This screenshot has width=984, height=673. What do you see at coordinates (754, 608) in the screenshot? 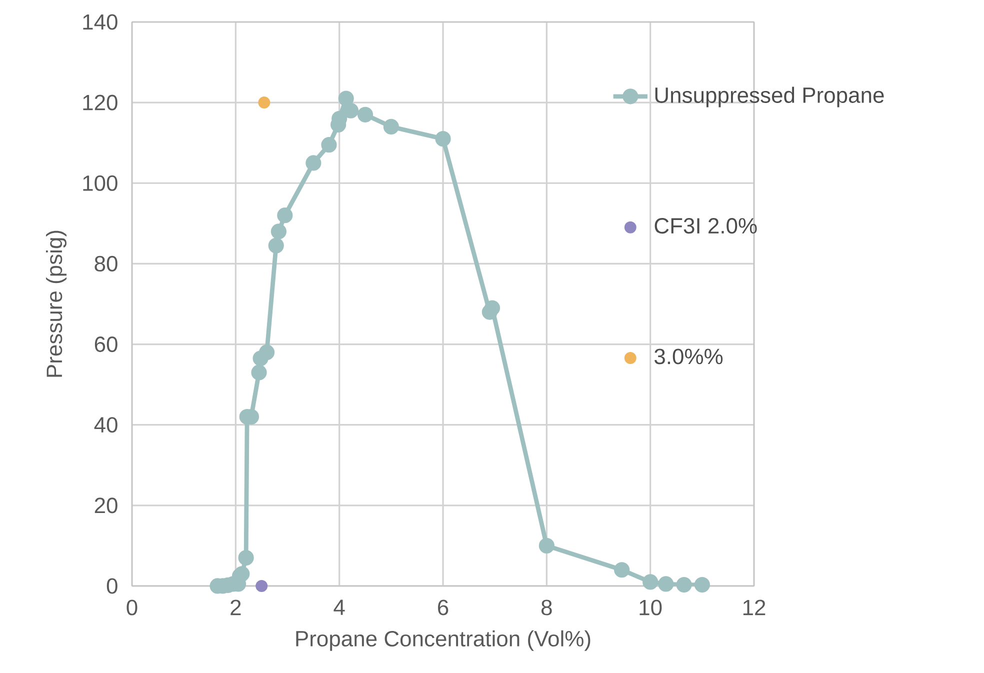
I see `x-tick-label: 12` at bounding box center [754, 608].